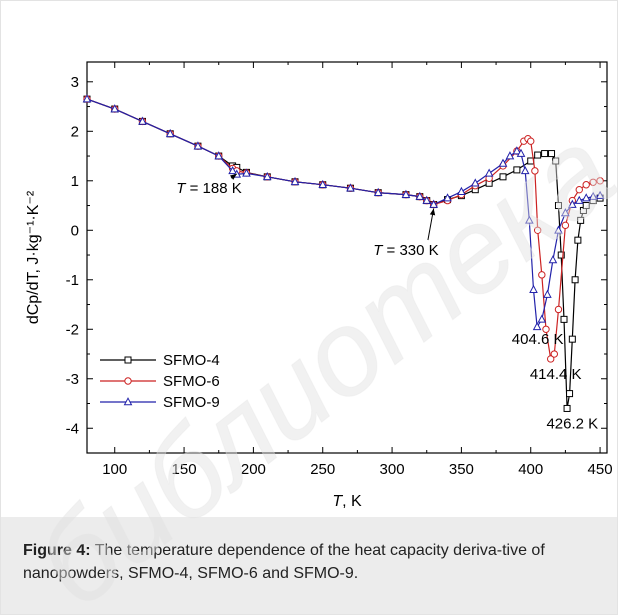  I want to click on x-axis-label: T, K, so click(347, 501).